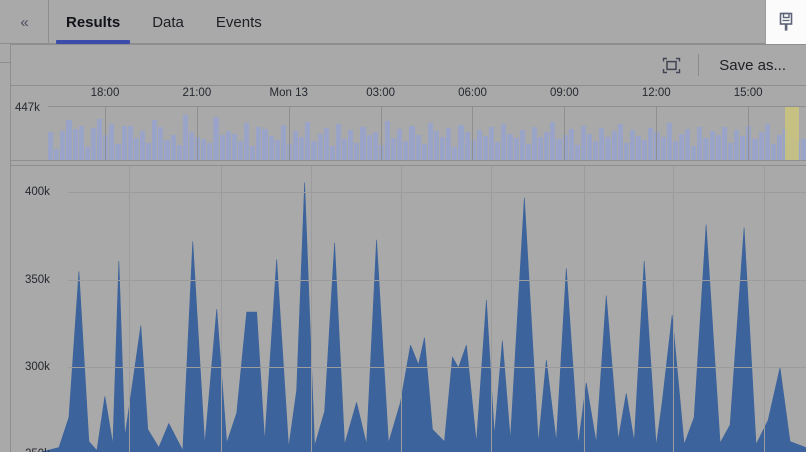 The width and height of the screenshot is (806, 452). I want to click on overview-bar-series, so click(427, 133).